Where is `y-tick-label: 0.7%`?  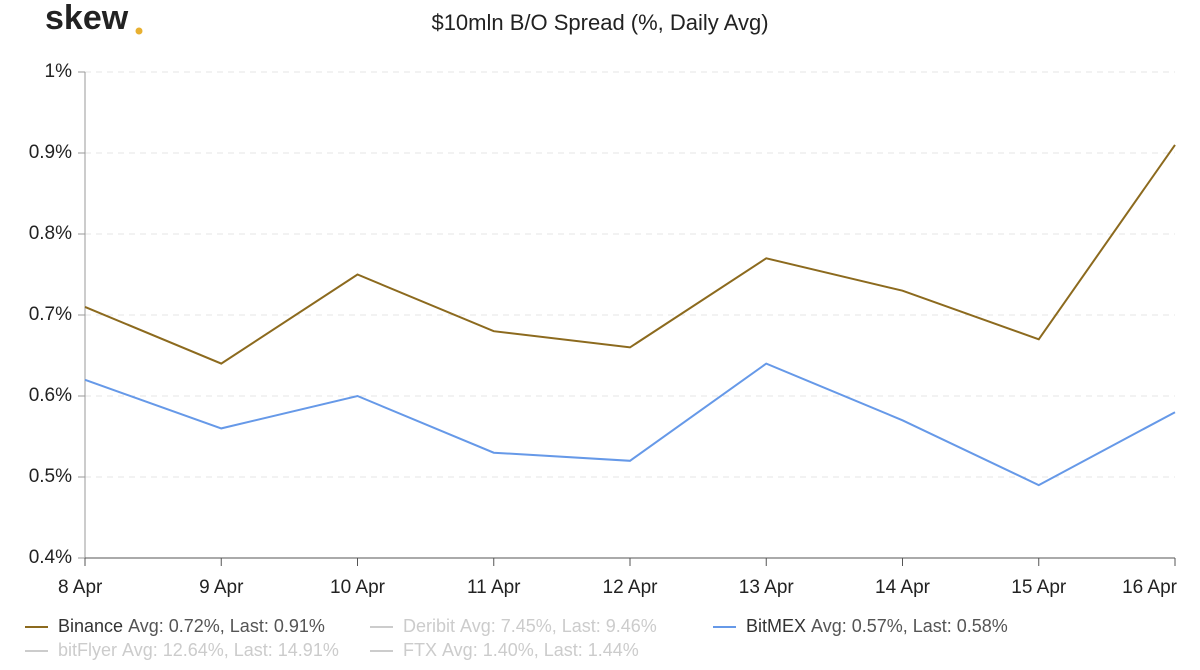
y-tick-label: 0.7% is located at coordinates (50, 314).